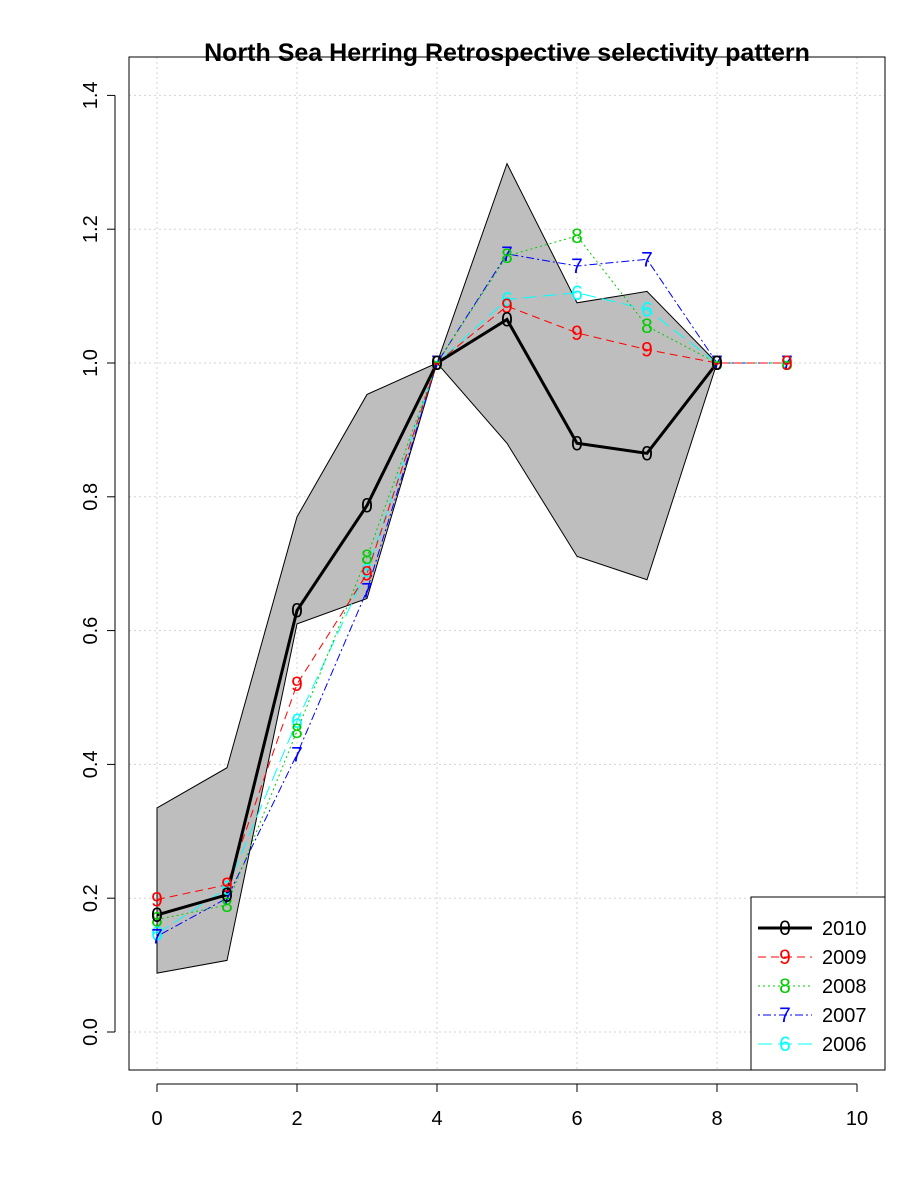 This screenshot has height=1200, width=900. I want to click on legend: 0 2010 9 2009 8 2008 7 2007 6 2006, so click(818, 983).